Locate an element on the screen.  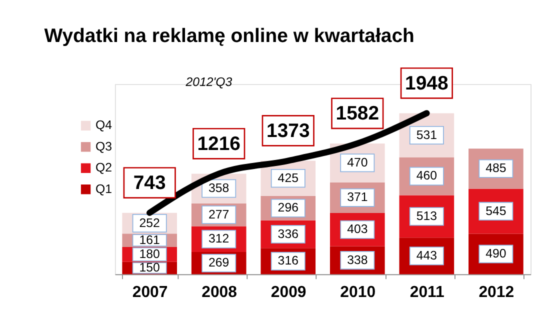
data-label: 180 is located at coordinates (149, 253).